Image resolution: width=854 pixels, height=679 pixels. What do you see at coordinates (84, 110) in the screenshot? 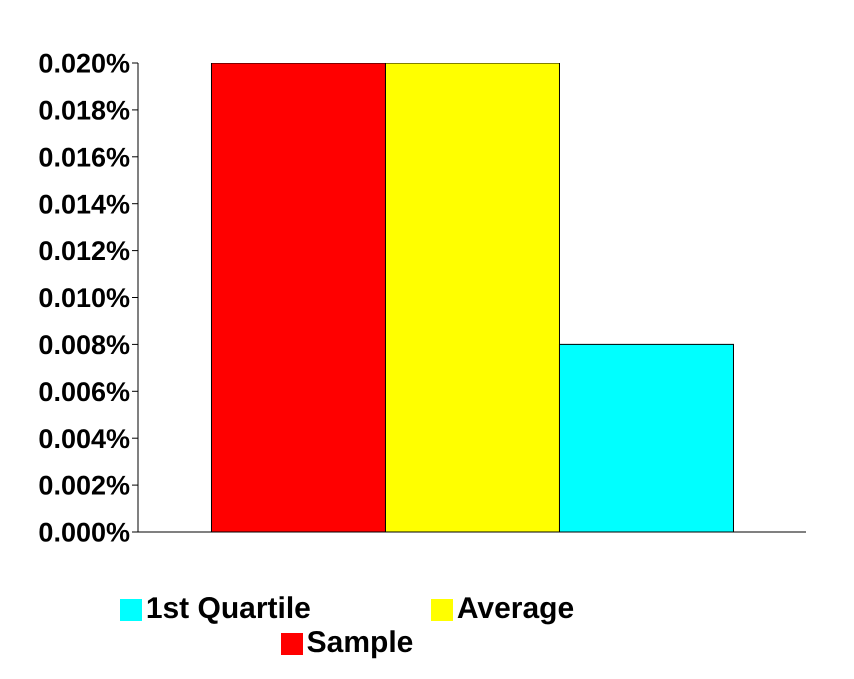
I see `y-tick-label: 0.018%` at bounding box center [84, 110].